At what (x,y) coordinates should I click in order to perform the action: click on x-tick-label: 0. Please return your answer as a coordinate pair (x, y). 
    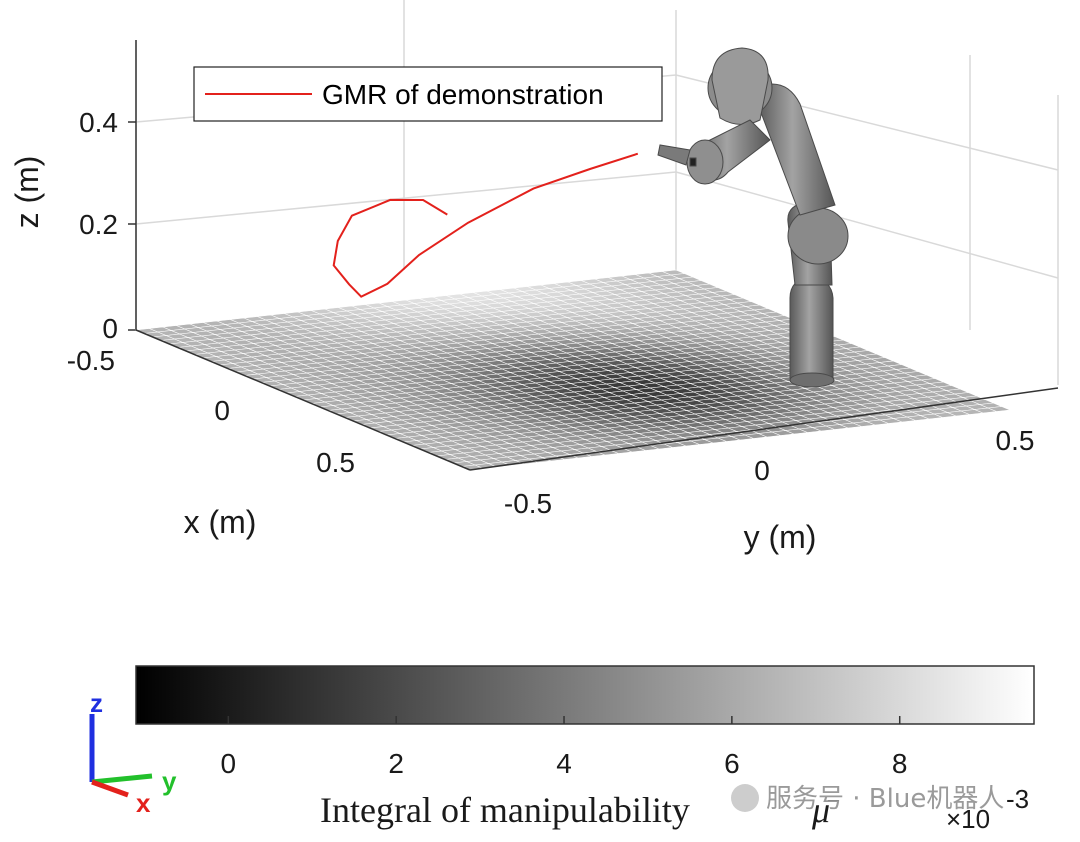
    Looking at the image, I should click on (222, 410).